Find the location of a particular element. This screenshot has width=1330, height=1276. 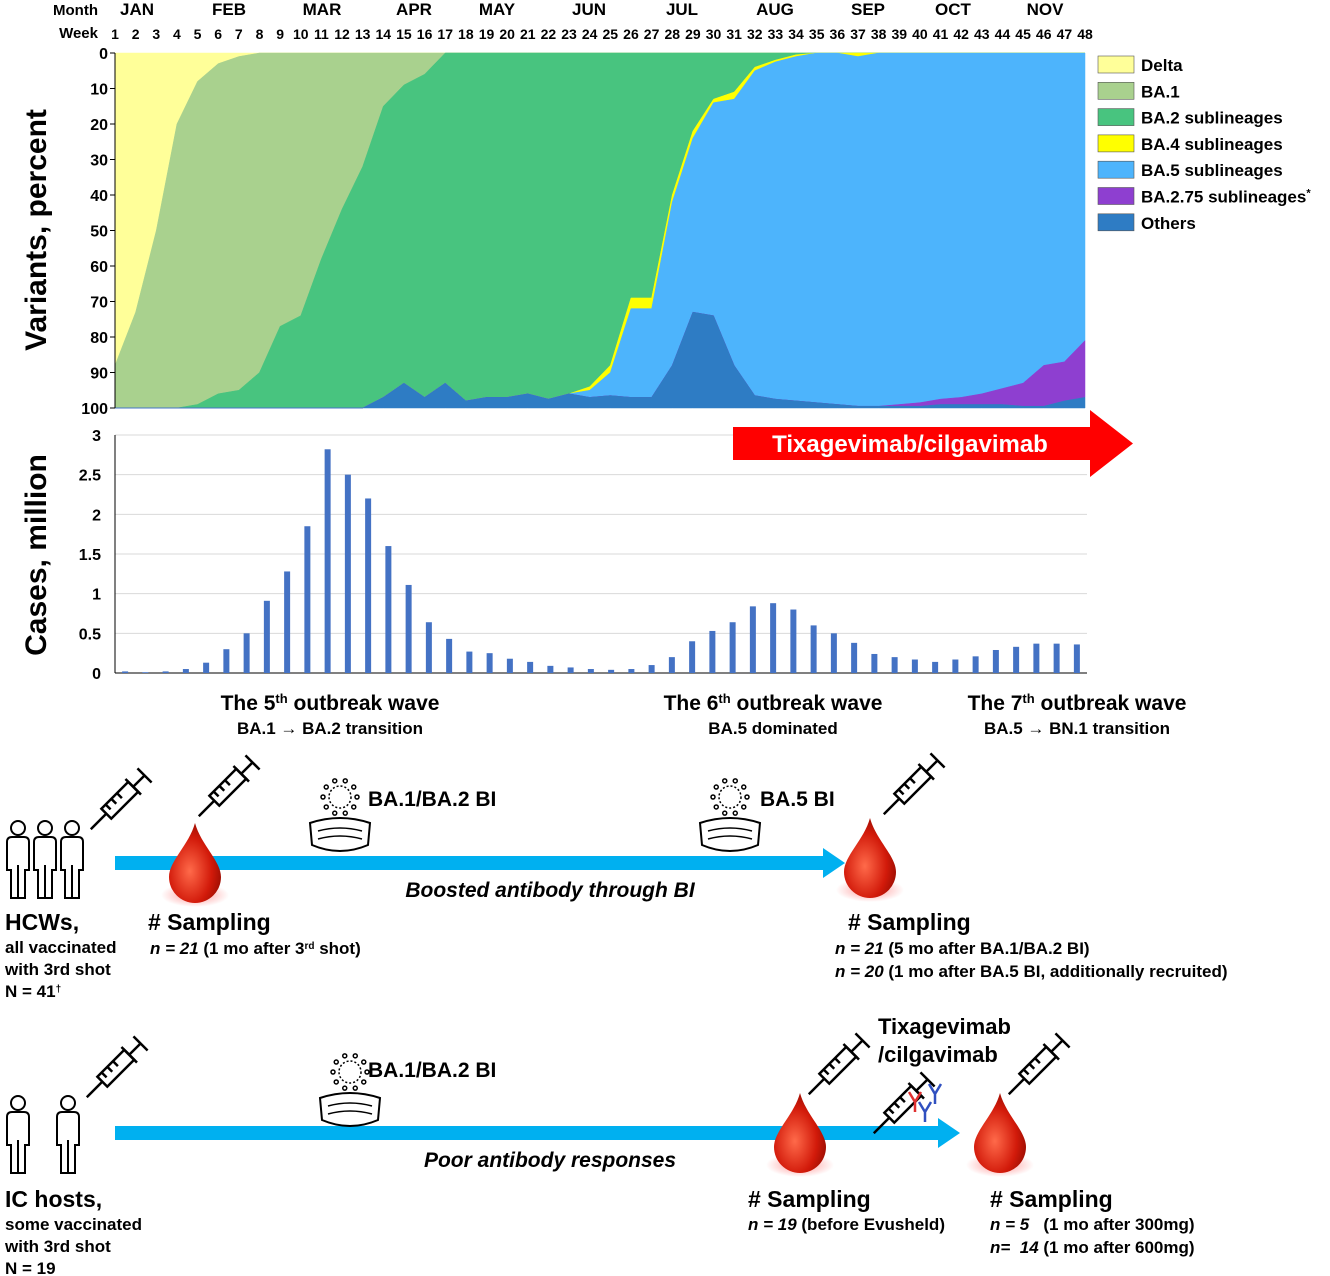

x-tick-label: 8 is located at coordinates (260, 34).